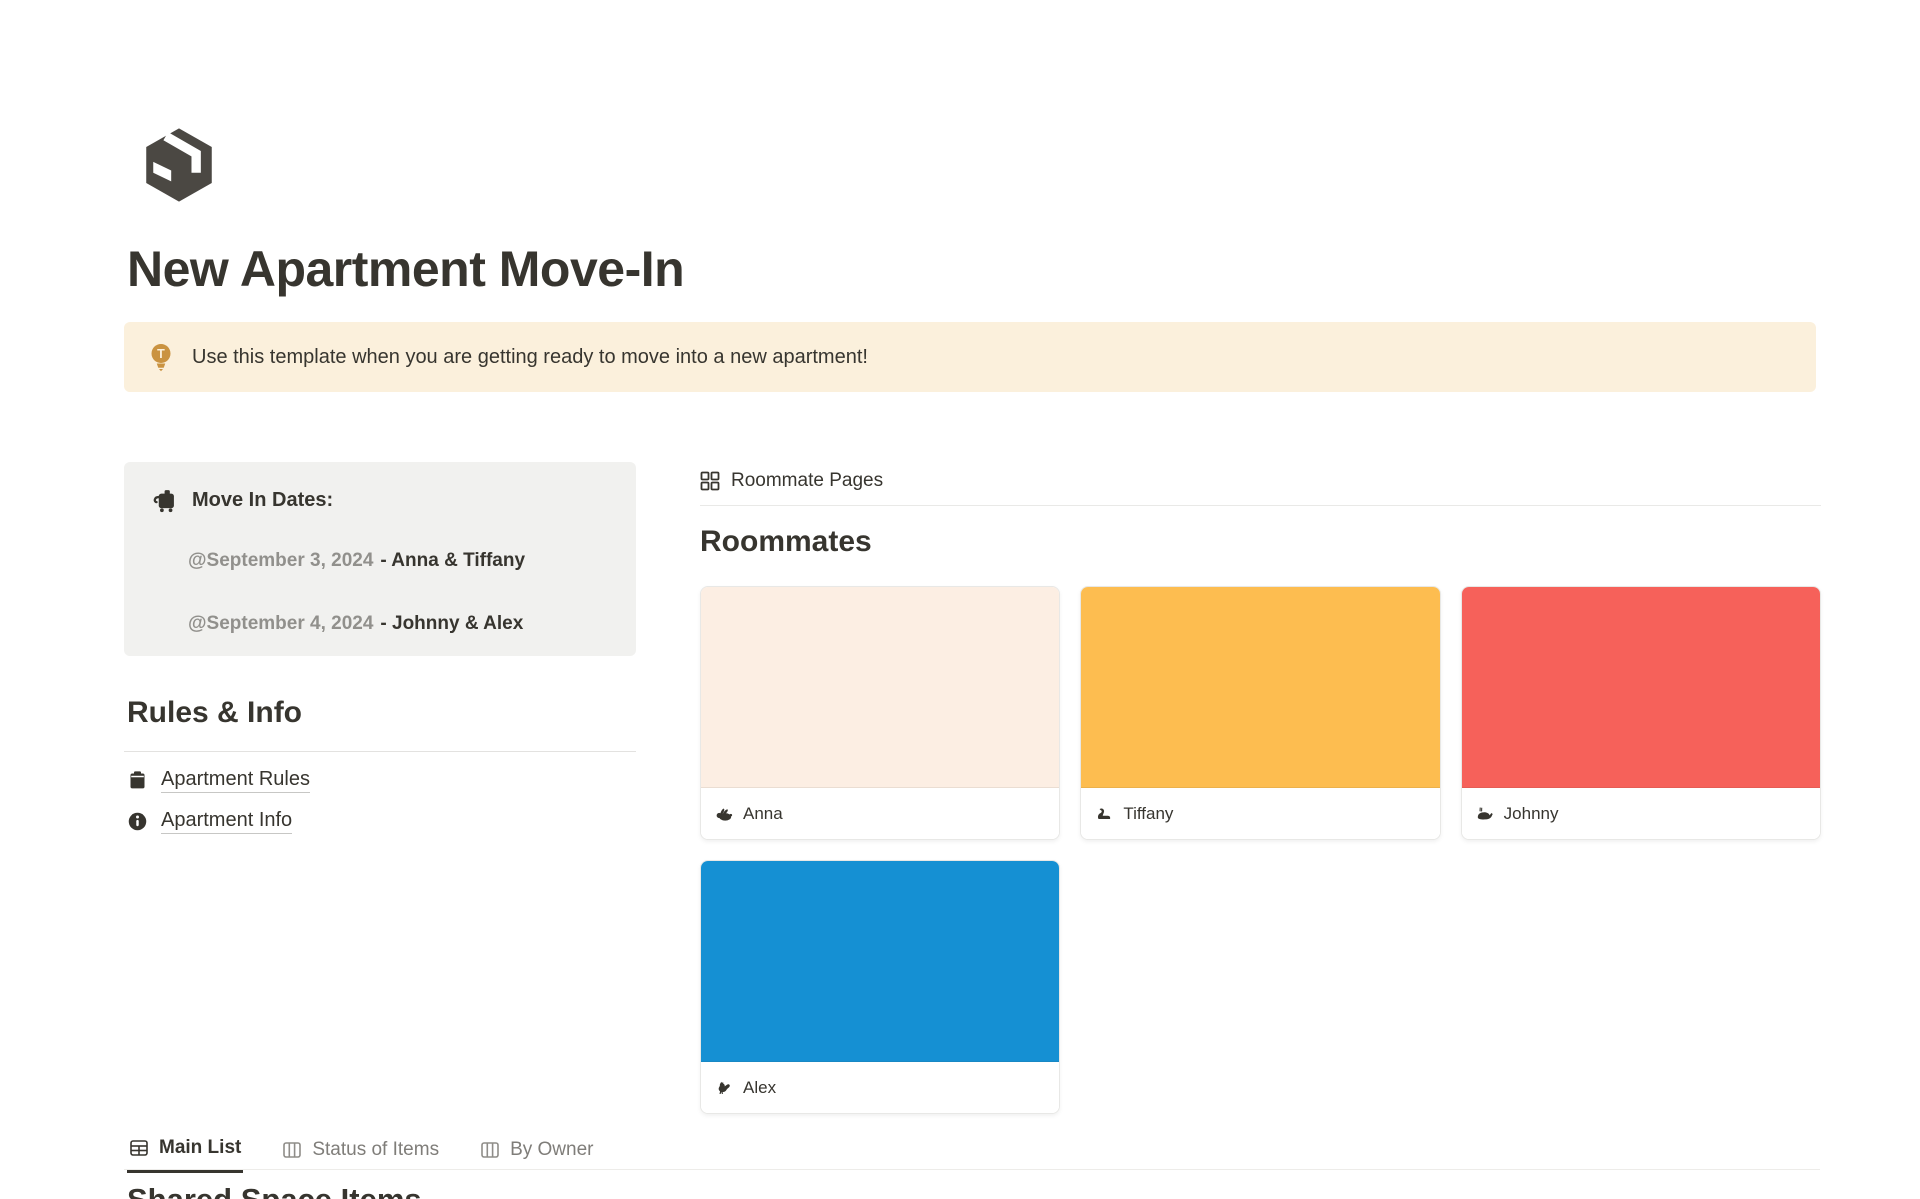 This screenshot has width=1920, height=1199. I want to click on roommate-card-alex: Alex, so click(880, 987).